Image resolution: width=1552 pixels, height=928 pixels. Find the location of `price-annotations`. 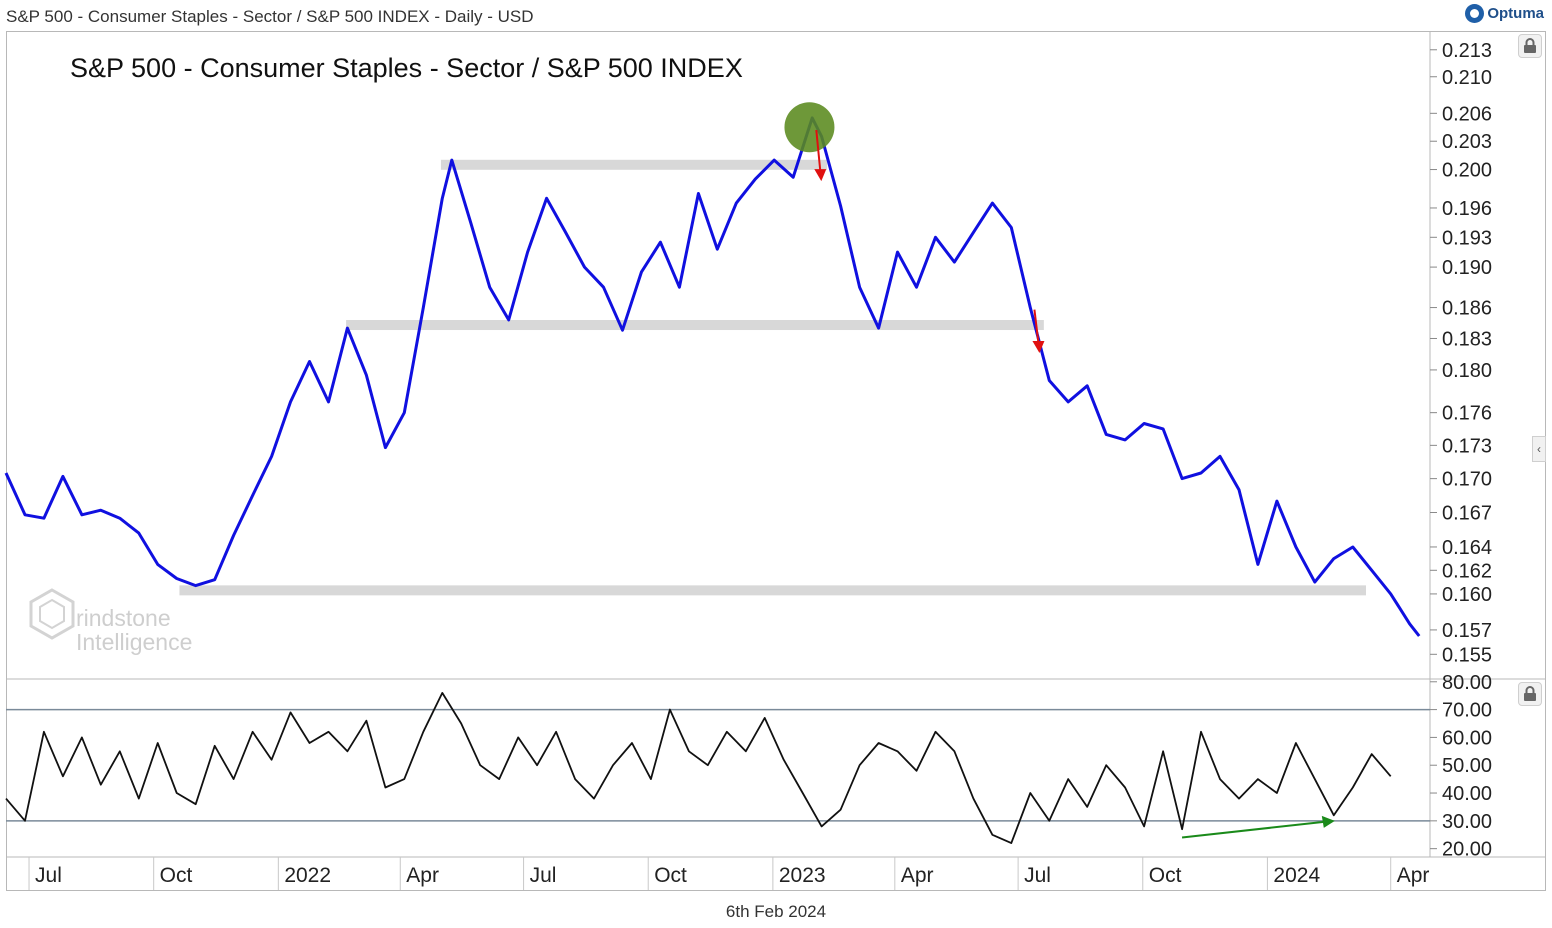

price-annotations is located at coordinates (914, 227).